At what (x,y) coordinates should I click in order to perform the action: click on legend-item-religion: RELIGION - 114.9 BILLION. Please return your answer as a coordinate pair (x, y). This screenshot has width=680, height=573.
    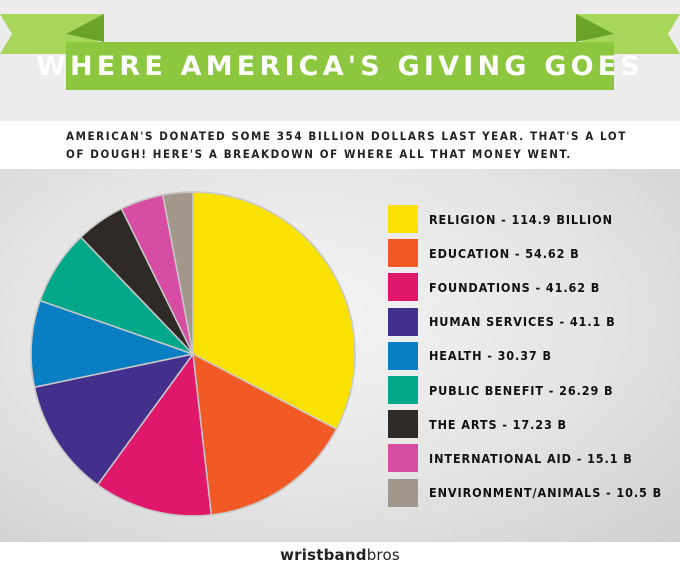
    Looking at the image, I should click on (500, 219).